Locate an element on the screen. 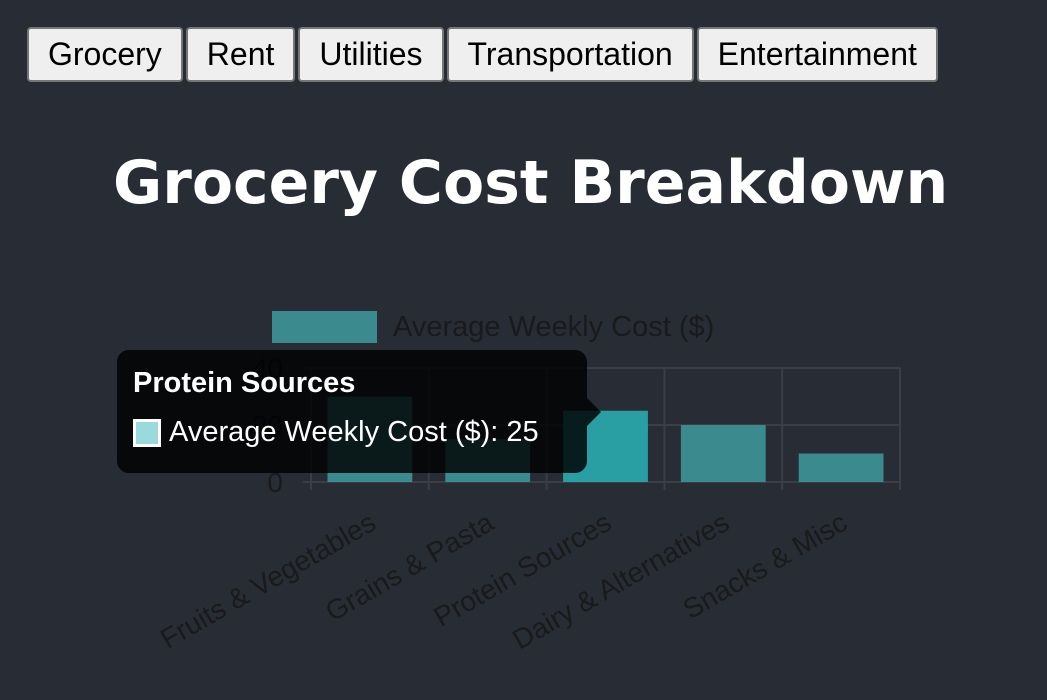  tab-entertainment: Entertainment is located at coordinates (817, 54).